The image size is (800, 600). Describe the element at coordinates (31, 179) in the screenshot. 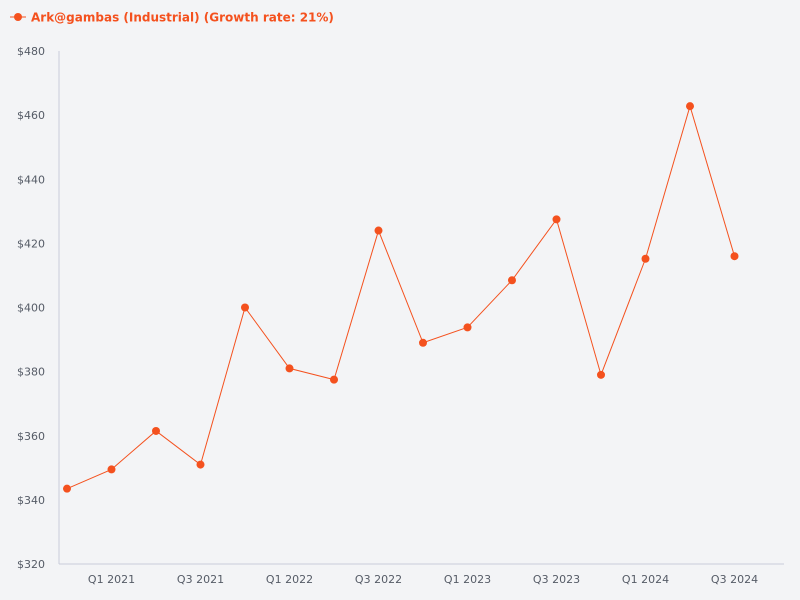

I see `y-tick-label: $440` at that location.